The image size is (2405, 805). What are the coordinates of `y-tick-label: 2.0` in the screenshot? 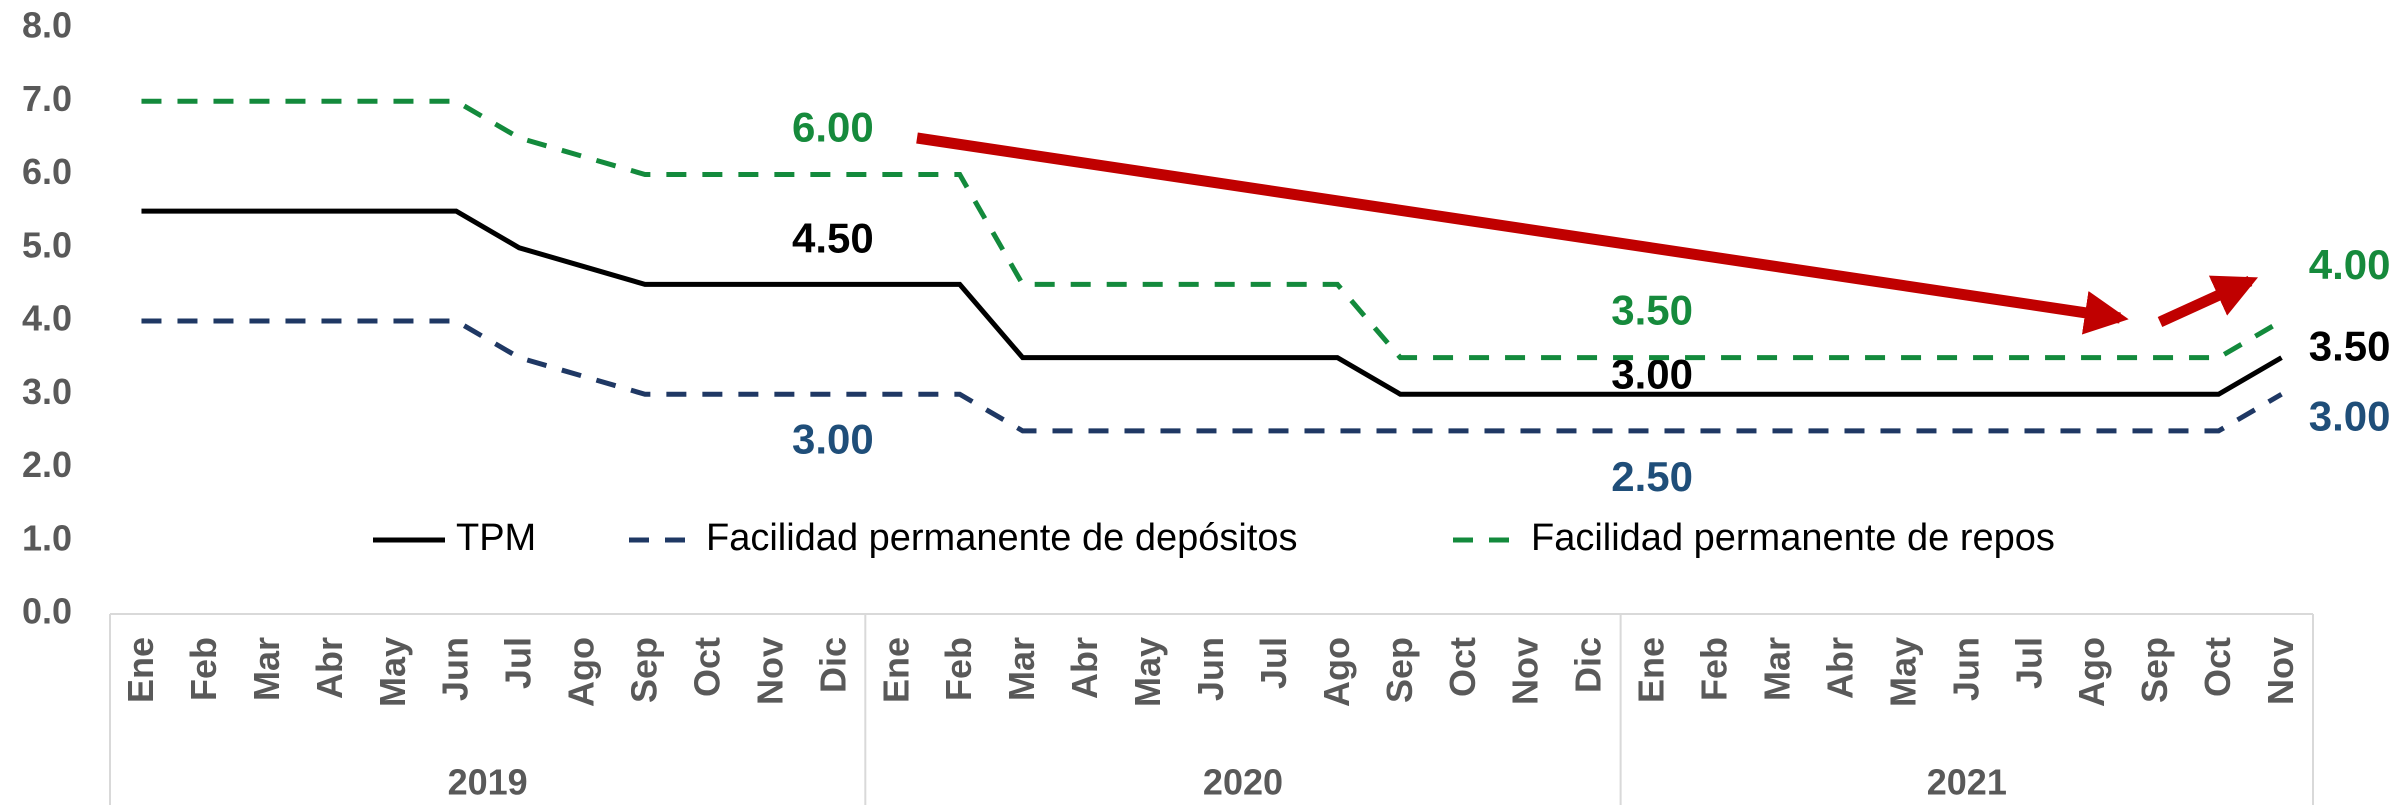 It's located at (47, 464).